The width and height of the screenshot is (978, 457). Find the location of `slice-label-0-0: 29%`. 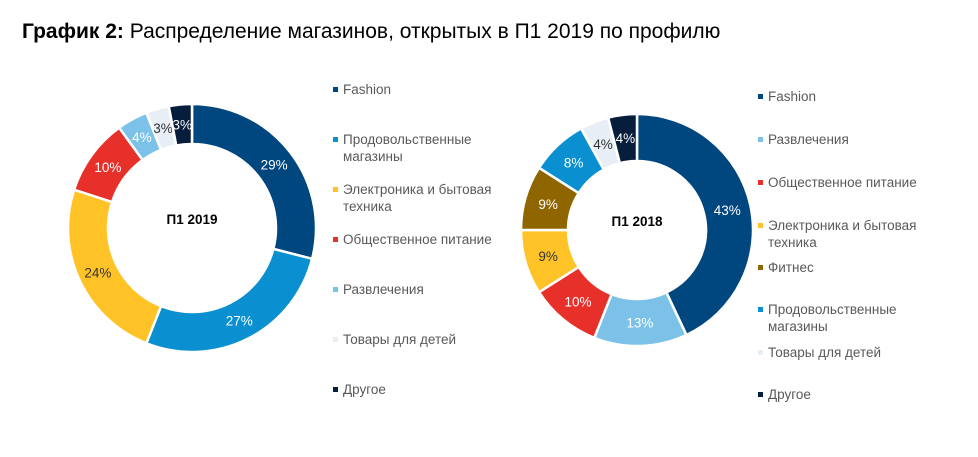

slice-label-0-0: 29% is located at coordinates (274, 164).